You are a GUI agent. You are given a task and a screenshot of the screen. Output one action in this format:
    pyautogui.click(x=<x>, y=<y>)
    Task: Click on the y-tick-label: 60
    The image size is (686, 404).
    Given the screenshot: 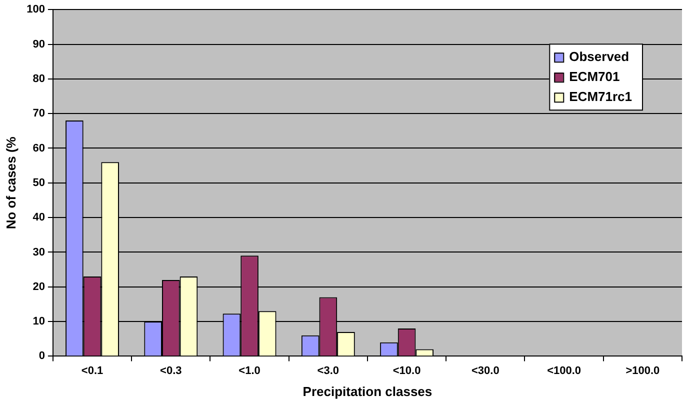 What is the action you would take?
    pyautogui.click(x=38, y=148)
    